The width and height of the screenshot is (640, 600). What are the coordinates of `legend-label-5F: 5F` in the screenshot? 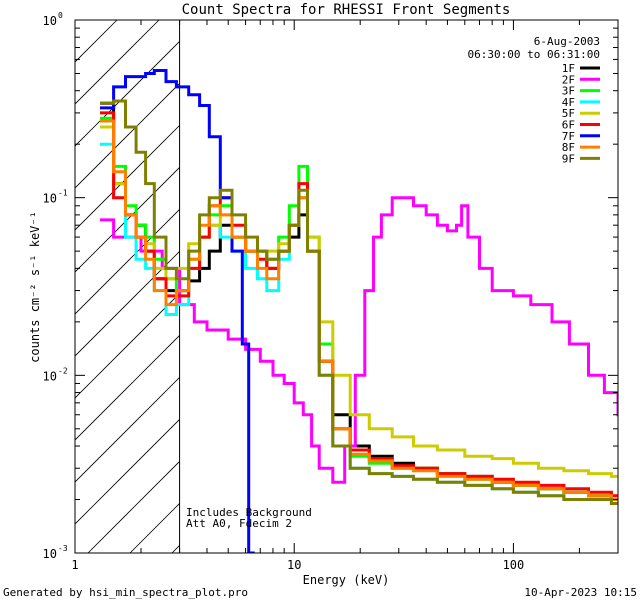 It's located at (568, 113).